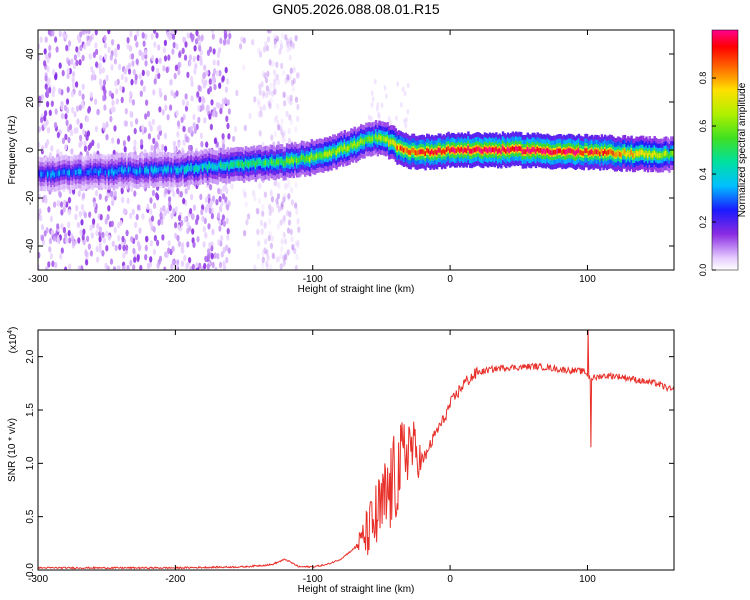 This screenshot has height=600, width=750. I want to click on x-tick-label: -300, so click(38, 279).